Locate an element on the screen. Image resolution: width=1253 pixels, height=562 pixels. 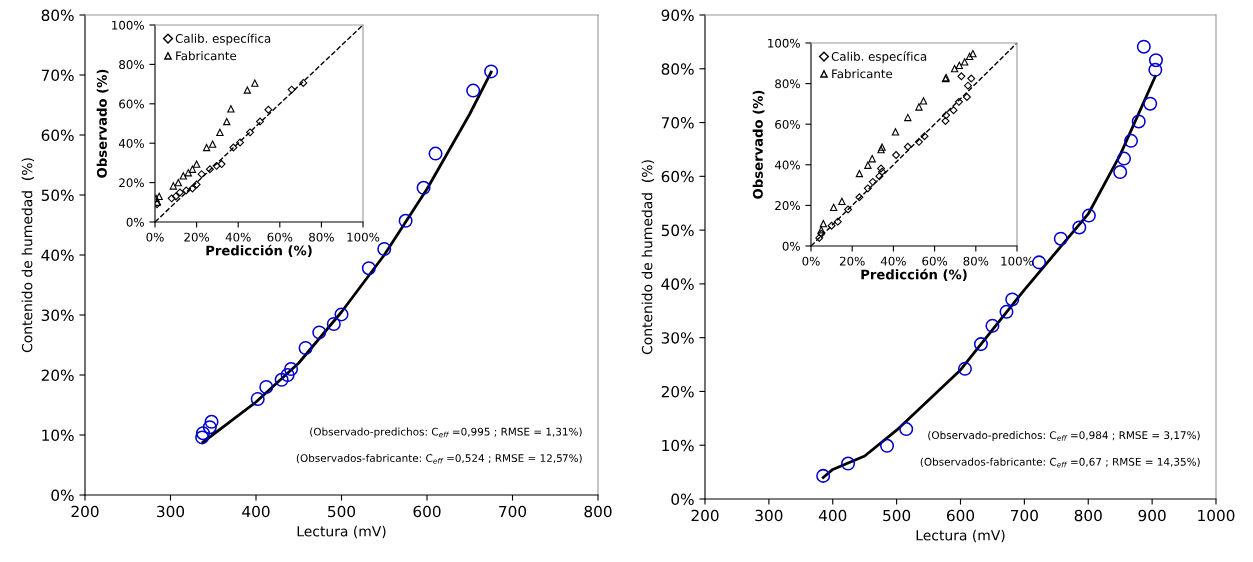
annotation: (Observados-fabricante: C$_{eff}$ =0,67 ; RMSE = 14,35%) is located at coordinates (1060, 462).